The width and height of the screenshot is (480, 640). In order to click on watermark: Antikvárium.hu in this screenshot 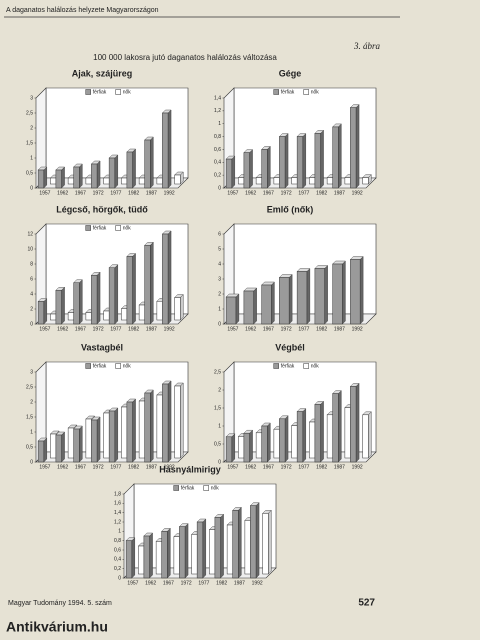, I will do `click(57, 627)`.